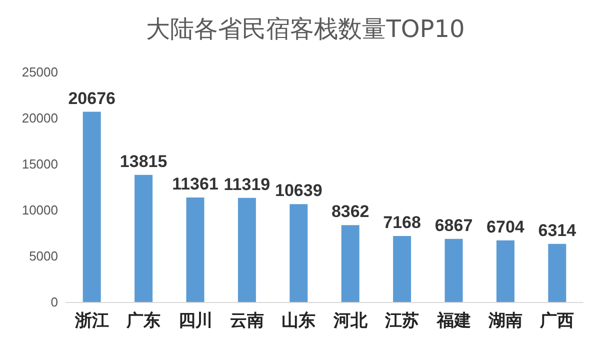 Image resolution: width=611 pixels, height=348 pixels. What do you see at coordinates (40, 118) in the screenshot?
I see `y-tick-label: 20000` at bounding box center [40, 118].